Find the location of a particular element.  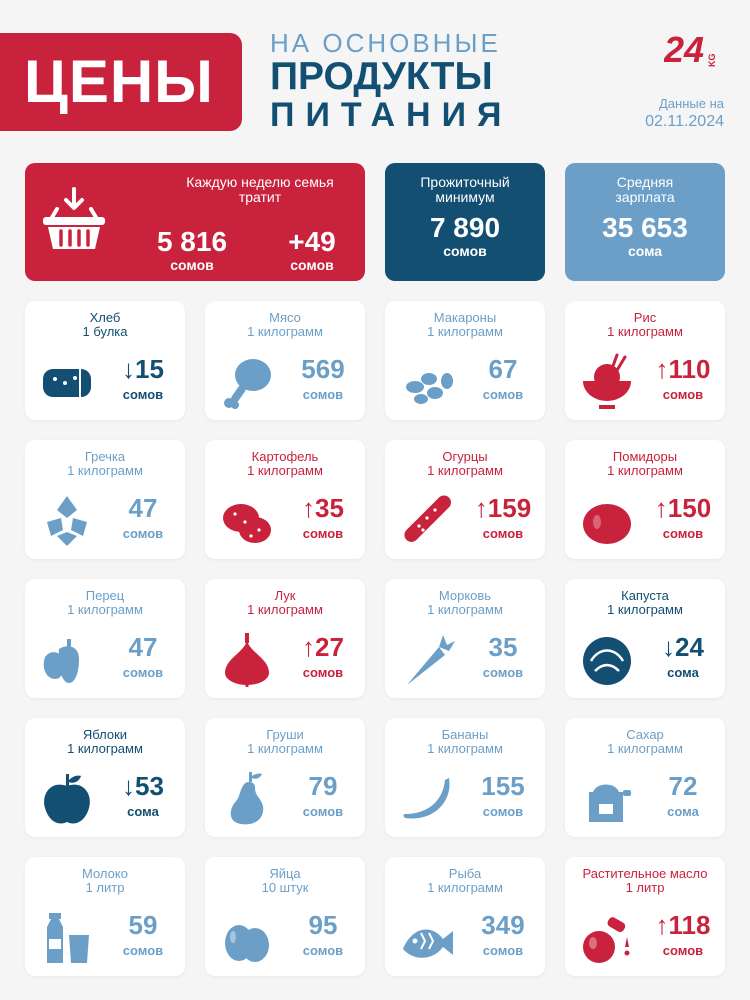

product-price: 67 is located at coordinates (503, 369).